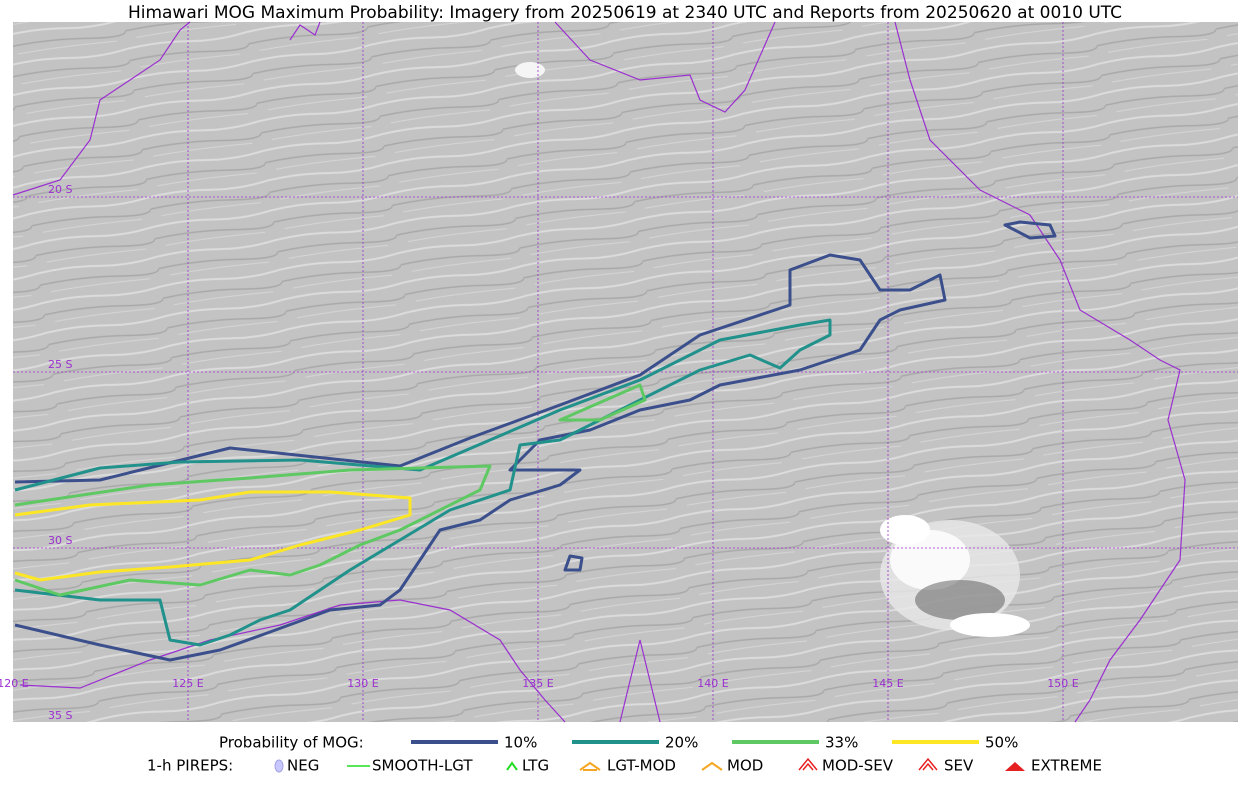 This screenshot has width=1250, height=786. Describe the element at coordinates (60, 364) in the screenshot. I see `lat-label: 25 S` at that location.